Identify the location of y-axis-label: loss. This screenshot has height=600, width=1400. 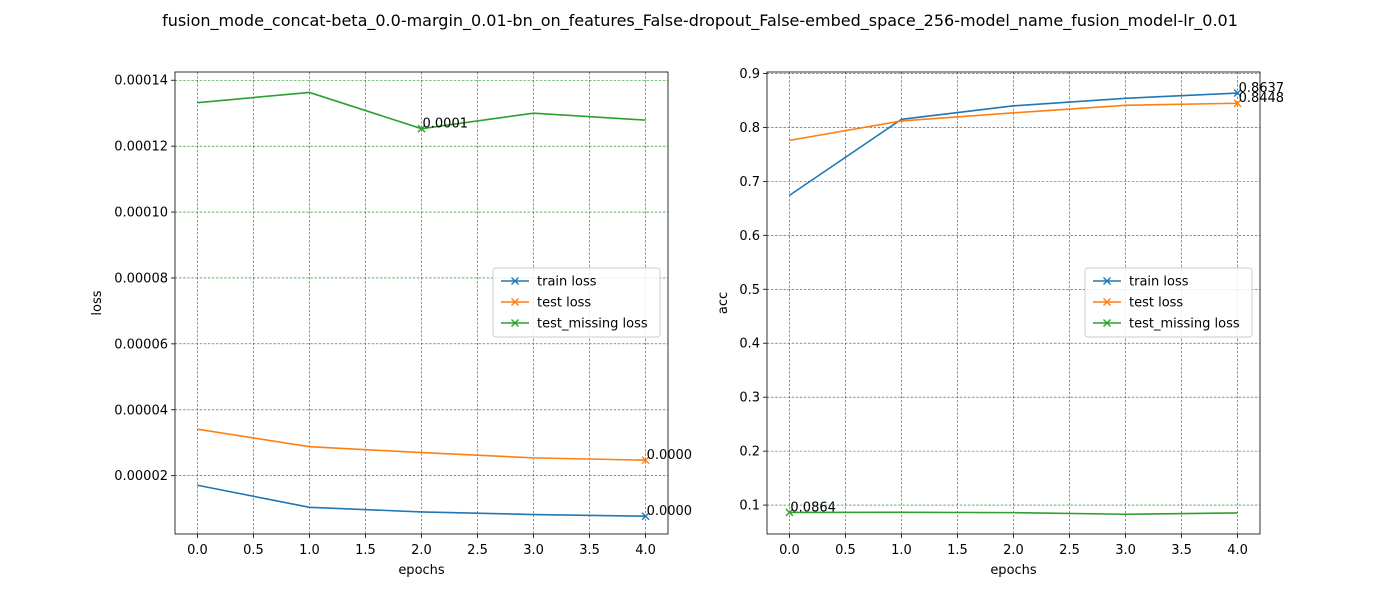
(97, 302).